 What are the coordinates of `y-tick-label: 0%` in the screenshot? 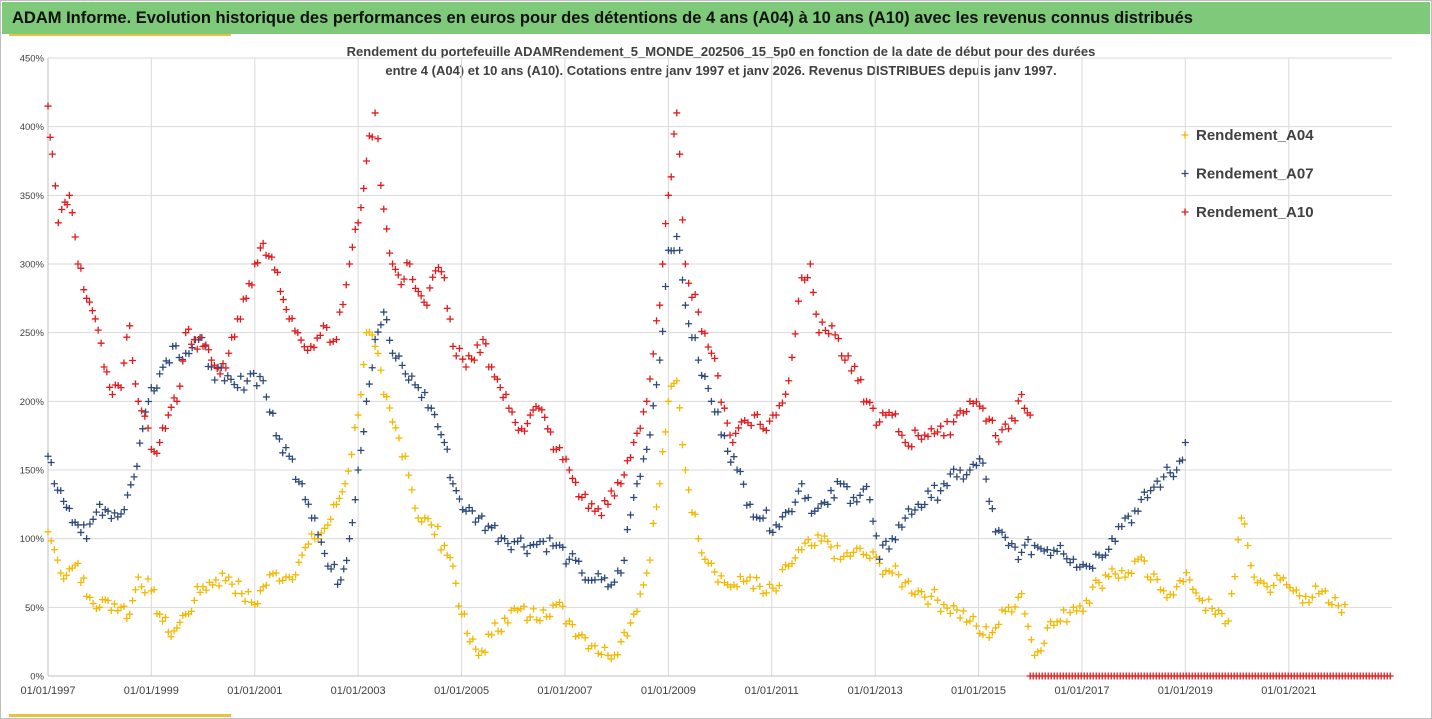 It's located at (37, 677).